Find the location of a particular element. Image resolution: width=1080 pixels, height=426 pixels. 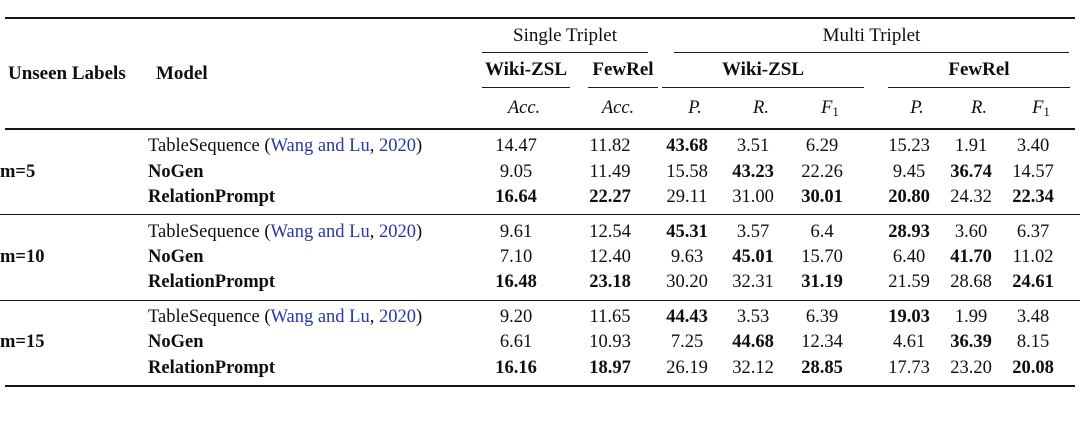

value-cell: 8.15 is located at coordinates (1033, 342).